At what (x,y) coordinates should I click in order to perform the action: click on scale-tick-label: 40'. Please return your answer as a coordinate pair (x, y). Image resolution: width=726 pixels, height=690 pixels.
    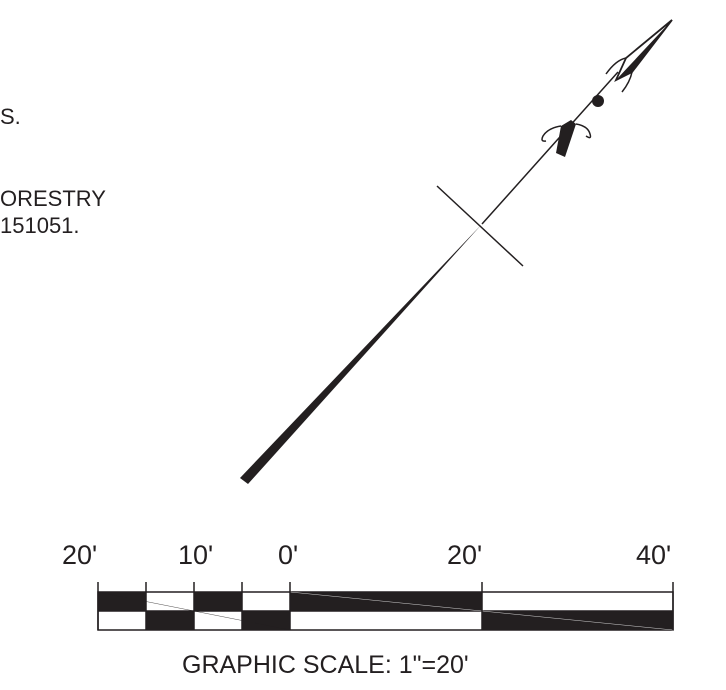
    Looking at the image, I should click on (654, 555).